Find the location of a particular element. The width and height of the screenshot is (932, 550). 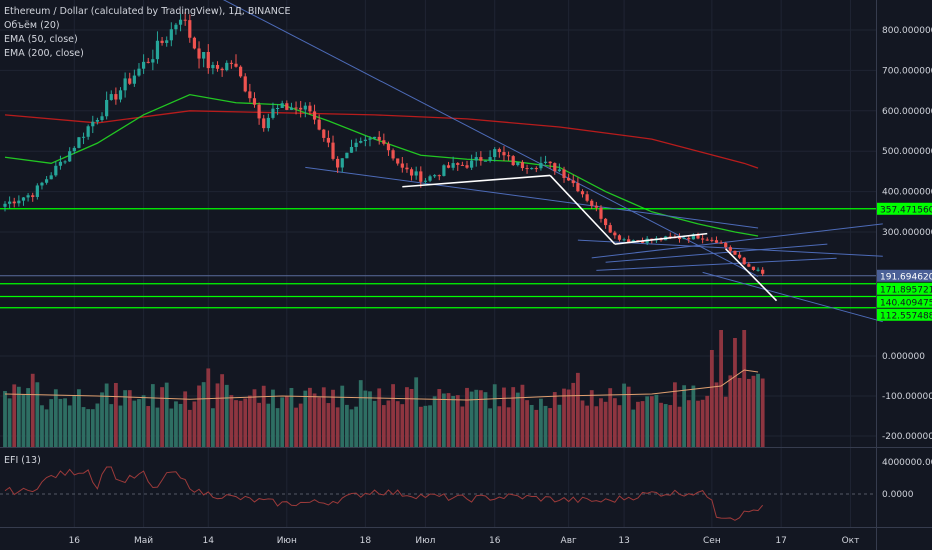

legend-volume: Объём (20) is located at coordinates (32, 25).